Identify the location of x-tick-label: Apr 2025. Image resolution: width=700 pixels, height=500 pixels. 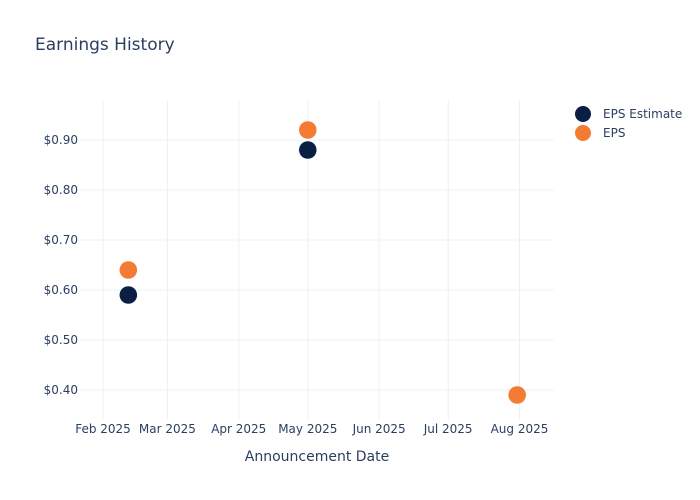
(238, 429).